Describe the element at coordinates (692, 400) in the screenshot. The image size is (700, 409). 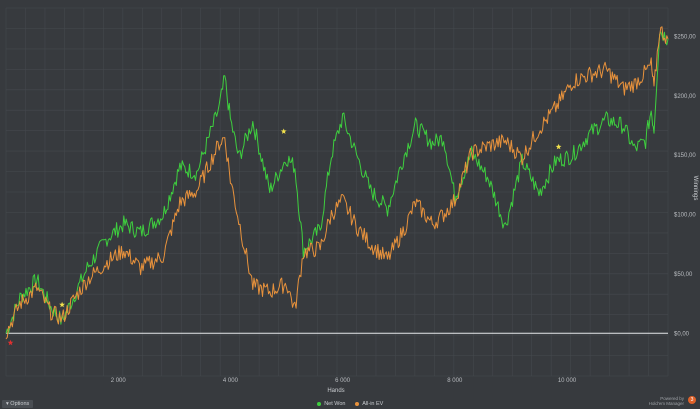
I see `brand-badge-icon: 3` at that location.